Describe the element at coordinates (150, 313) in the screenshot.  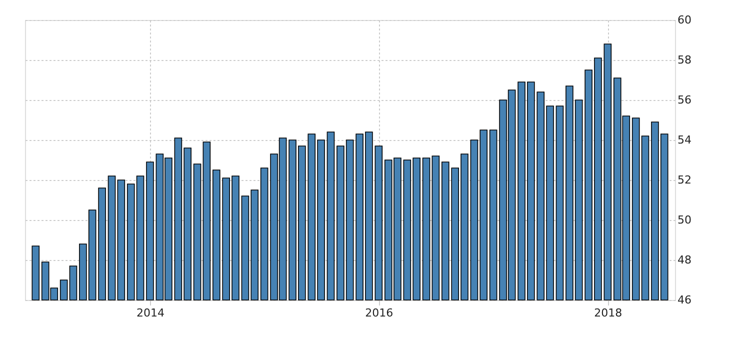
I see `x-tick-label: 2014` at that location.